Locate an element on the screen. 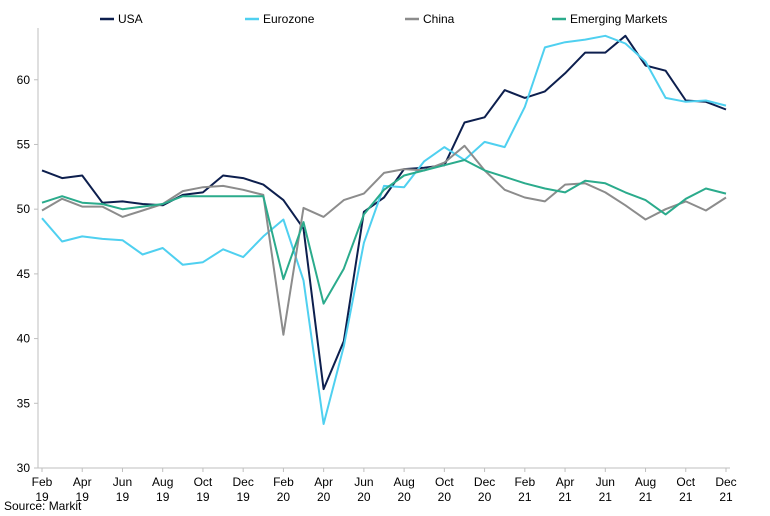  x-tick-label: Oct 20 is located at coordinates (444, 489).